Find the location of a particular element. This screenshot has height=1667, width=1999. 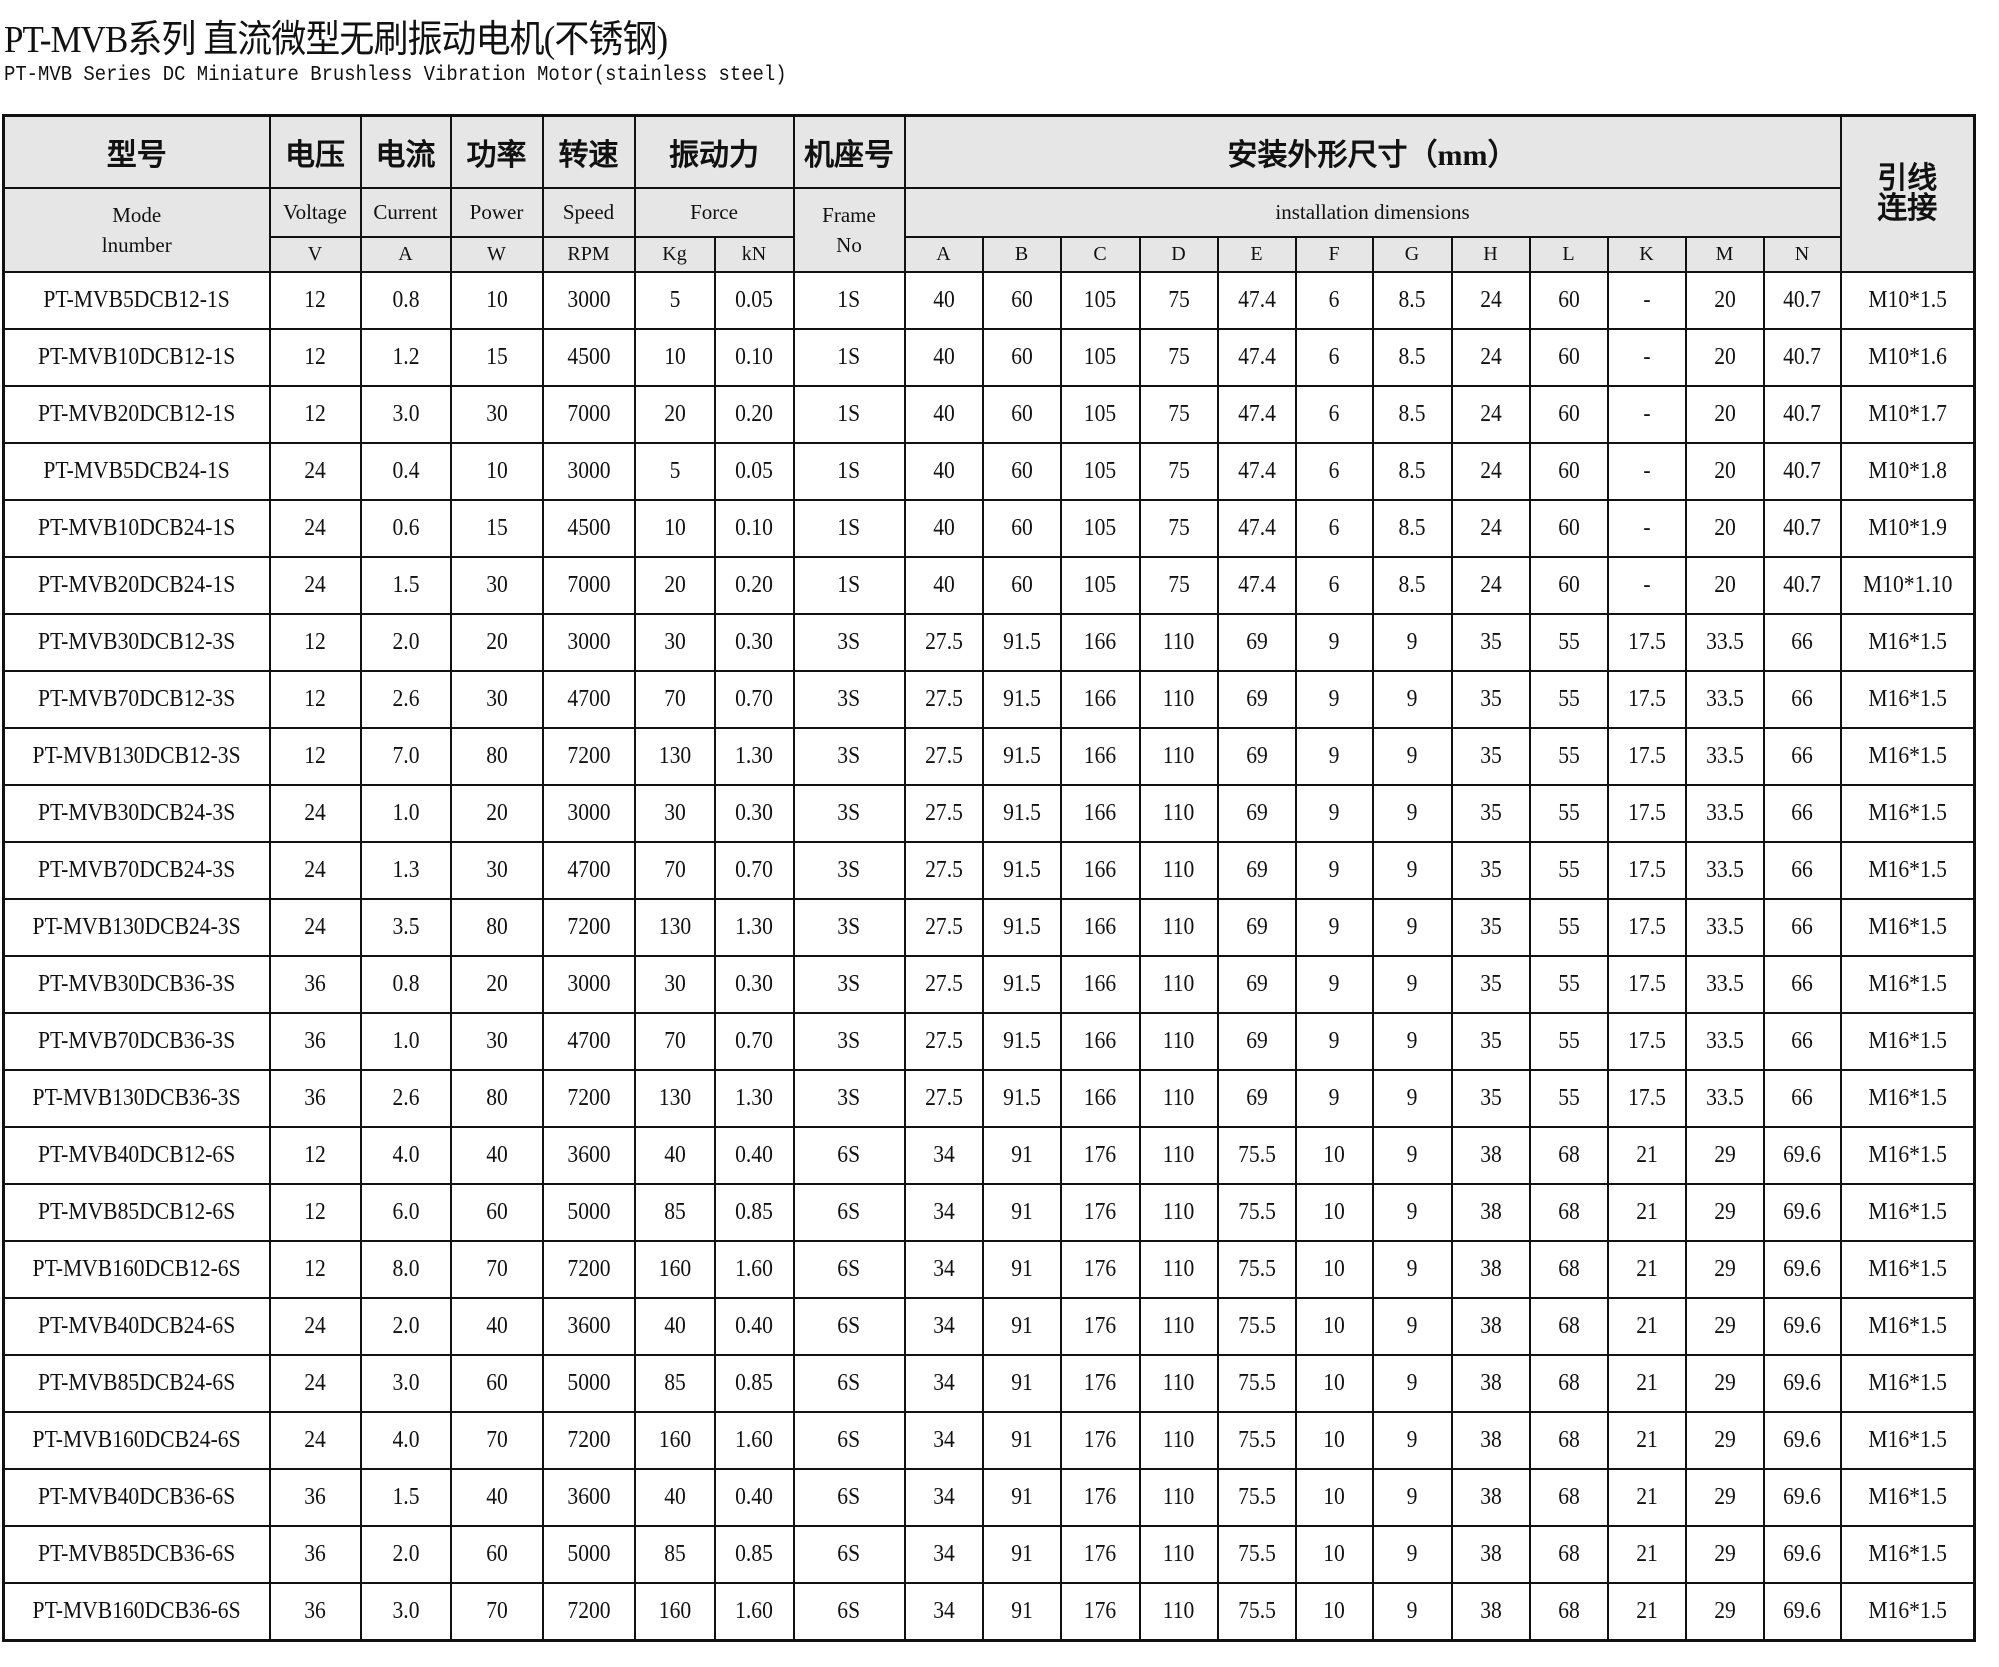

table-cell: 38 is located at coordinates (1490, 1383).